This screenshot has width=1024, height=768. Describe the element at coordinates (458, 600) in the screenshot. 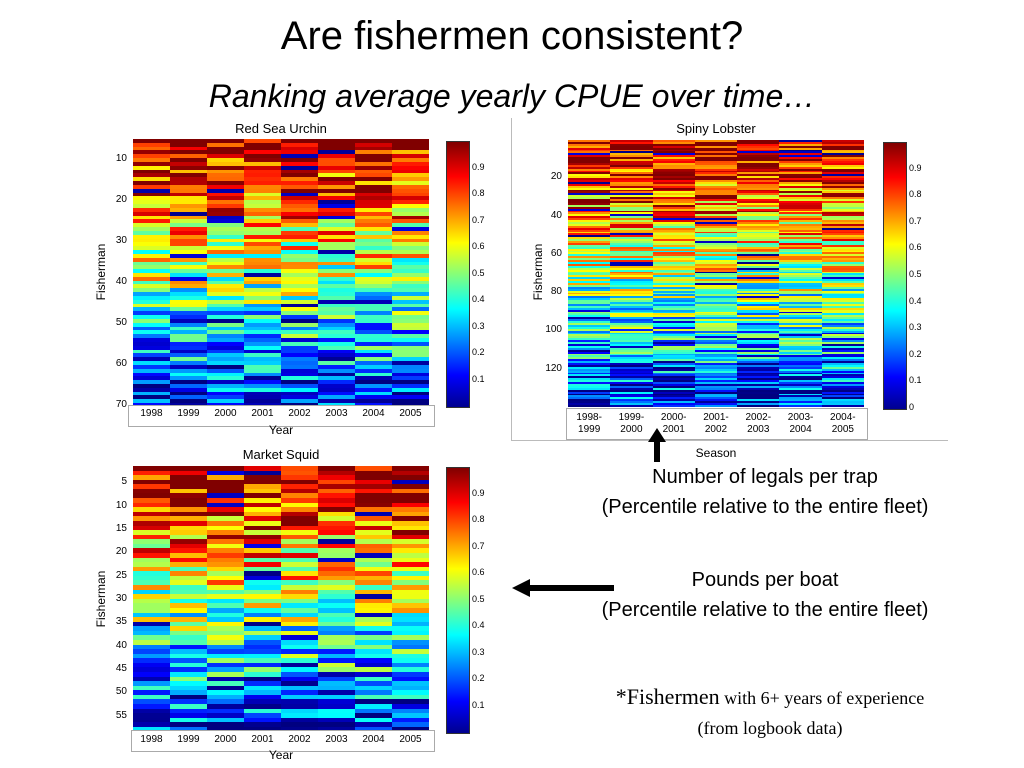

I see `colorbar` at that location.